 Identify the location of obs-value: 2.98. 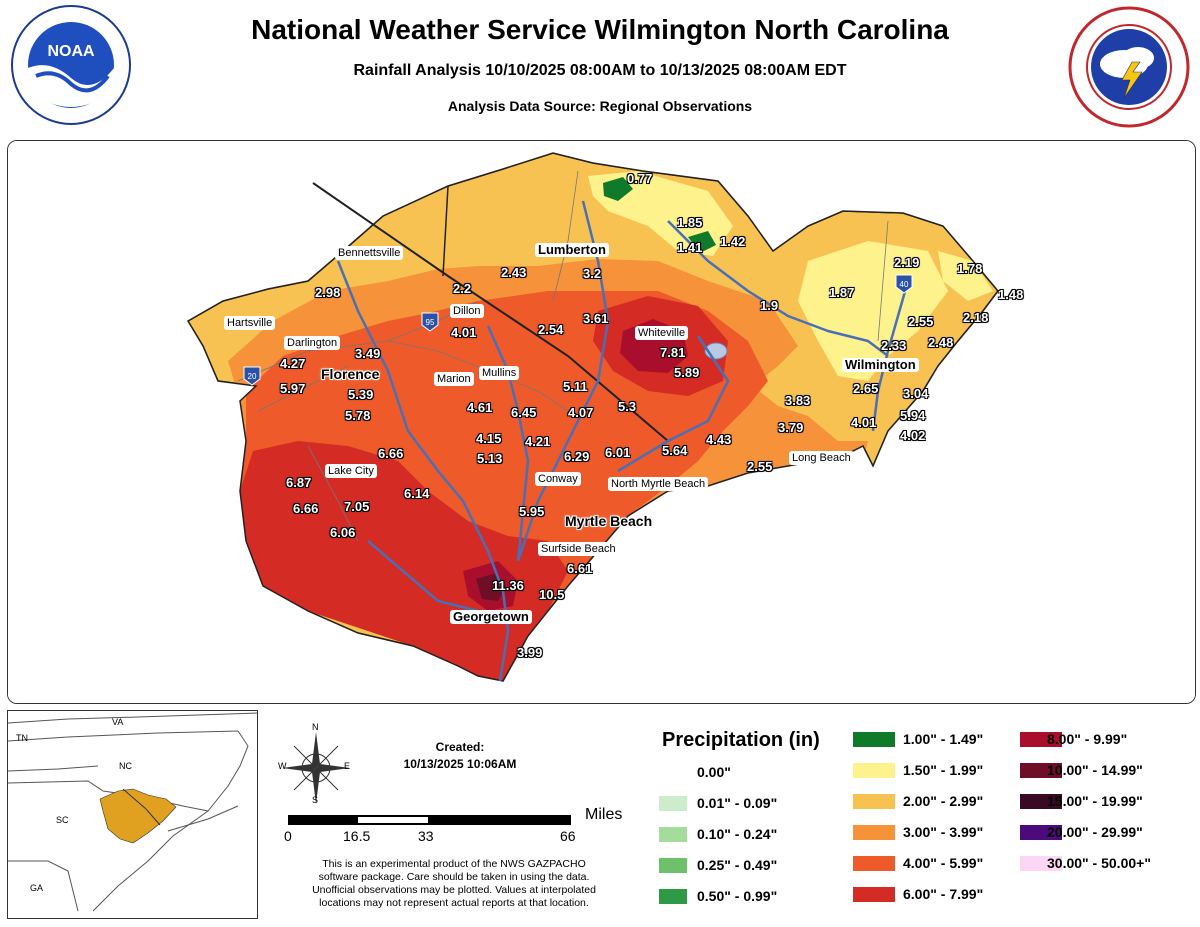
(328, 292).